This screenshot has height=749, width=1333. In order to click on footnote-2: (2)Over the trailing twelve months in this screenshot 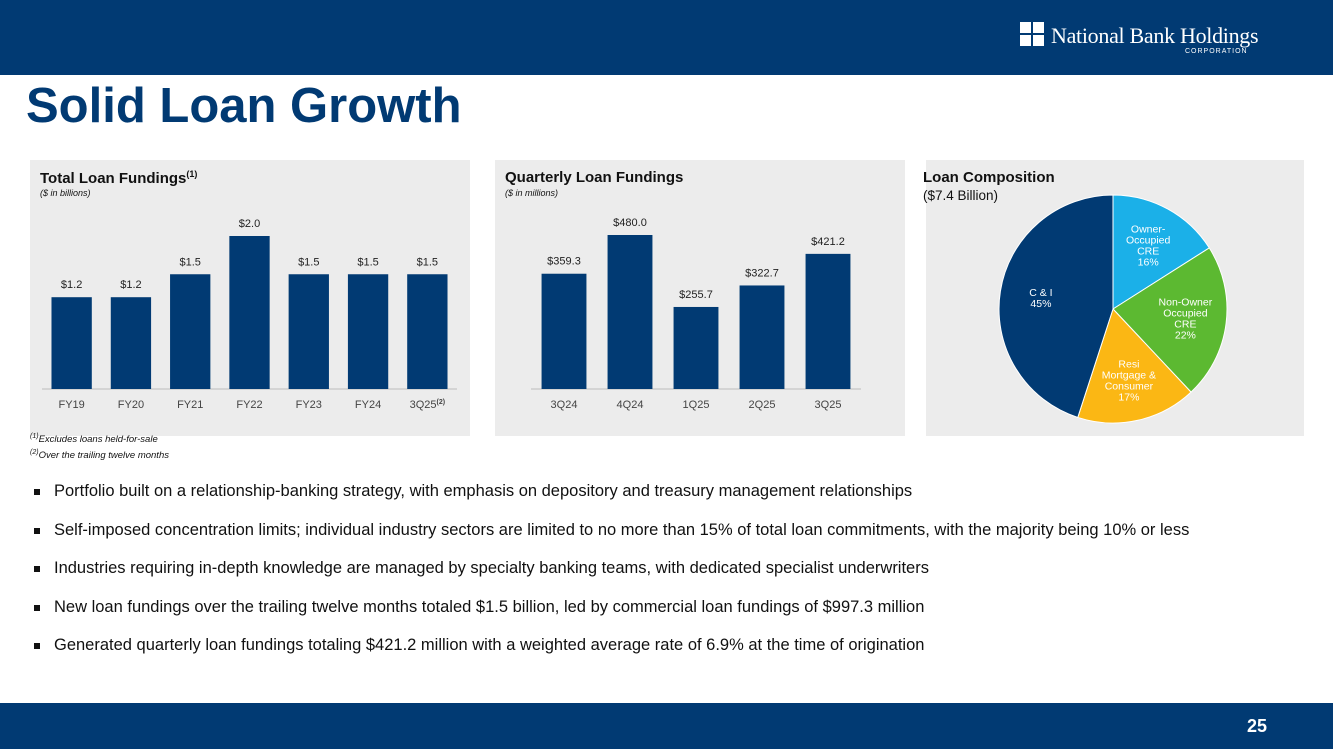, I will do `click(99, 455)`.